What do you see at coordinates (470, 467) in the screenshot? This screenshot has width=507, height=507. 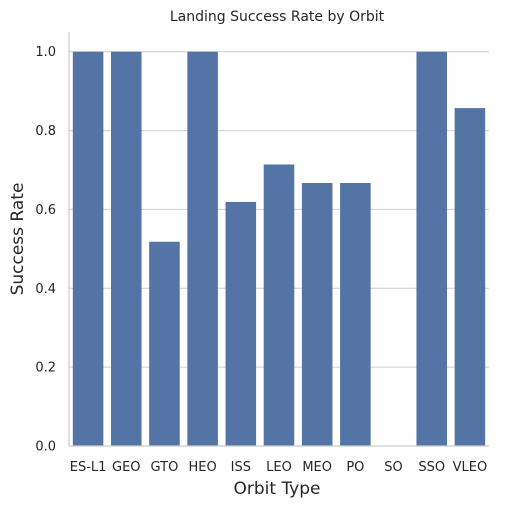 I see `x-tick-label: VLEO` at bounding box center [470, 467].